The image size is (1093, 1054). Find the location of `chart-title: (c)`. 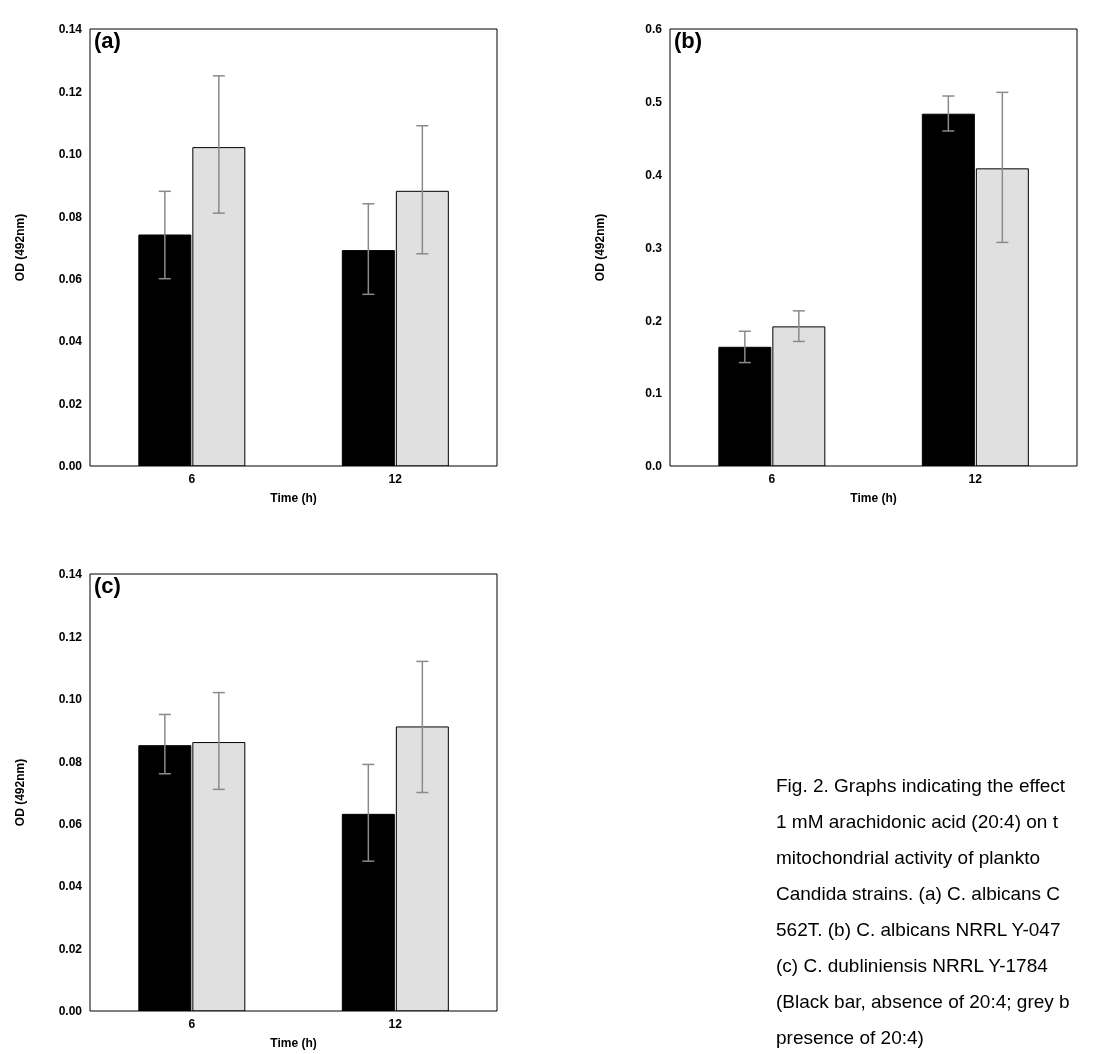

chart-title: (c) is located at coordinates (107, 586).